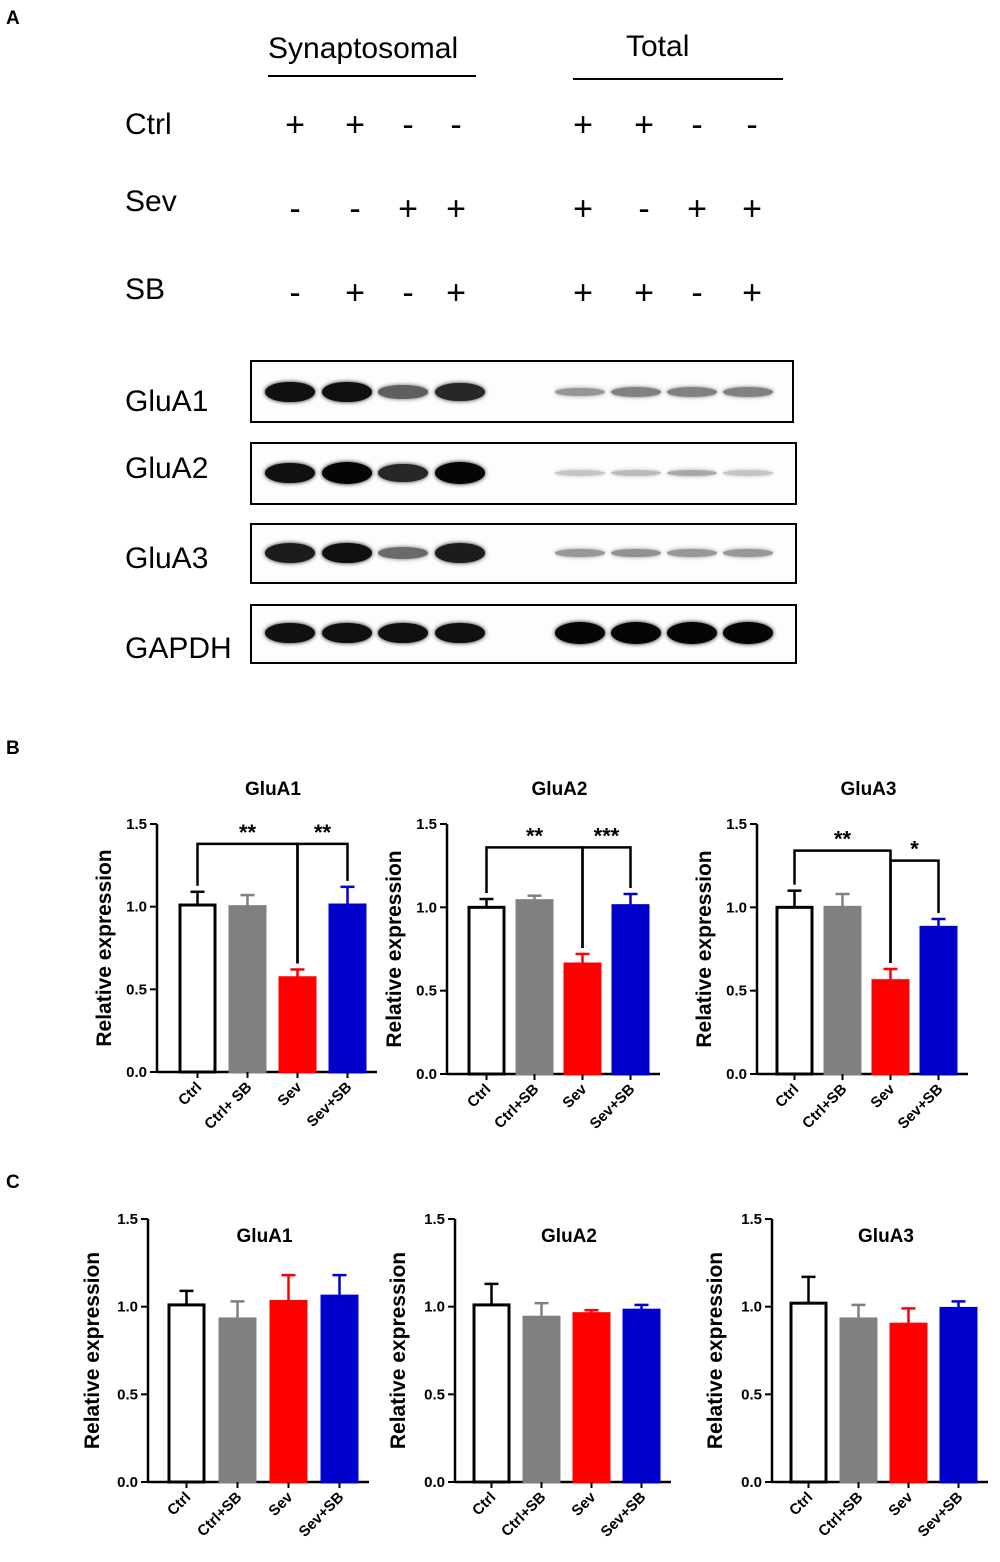 This screenshot has height=1562, width=1000. What do you see at coordinates (363, 48) in the screenshot?
I see `synaptosomal-group-label: Synaptosomal` at bounding box center [363, 48].